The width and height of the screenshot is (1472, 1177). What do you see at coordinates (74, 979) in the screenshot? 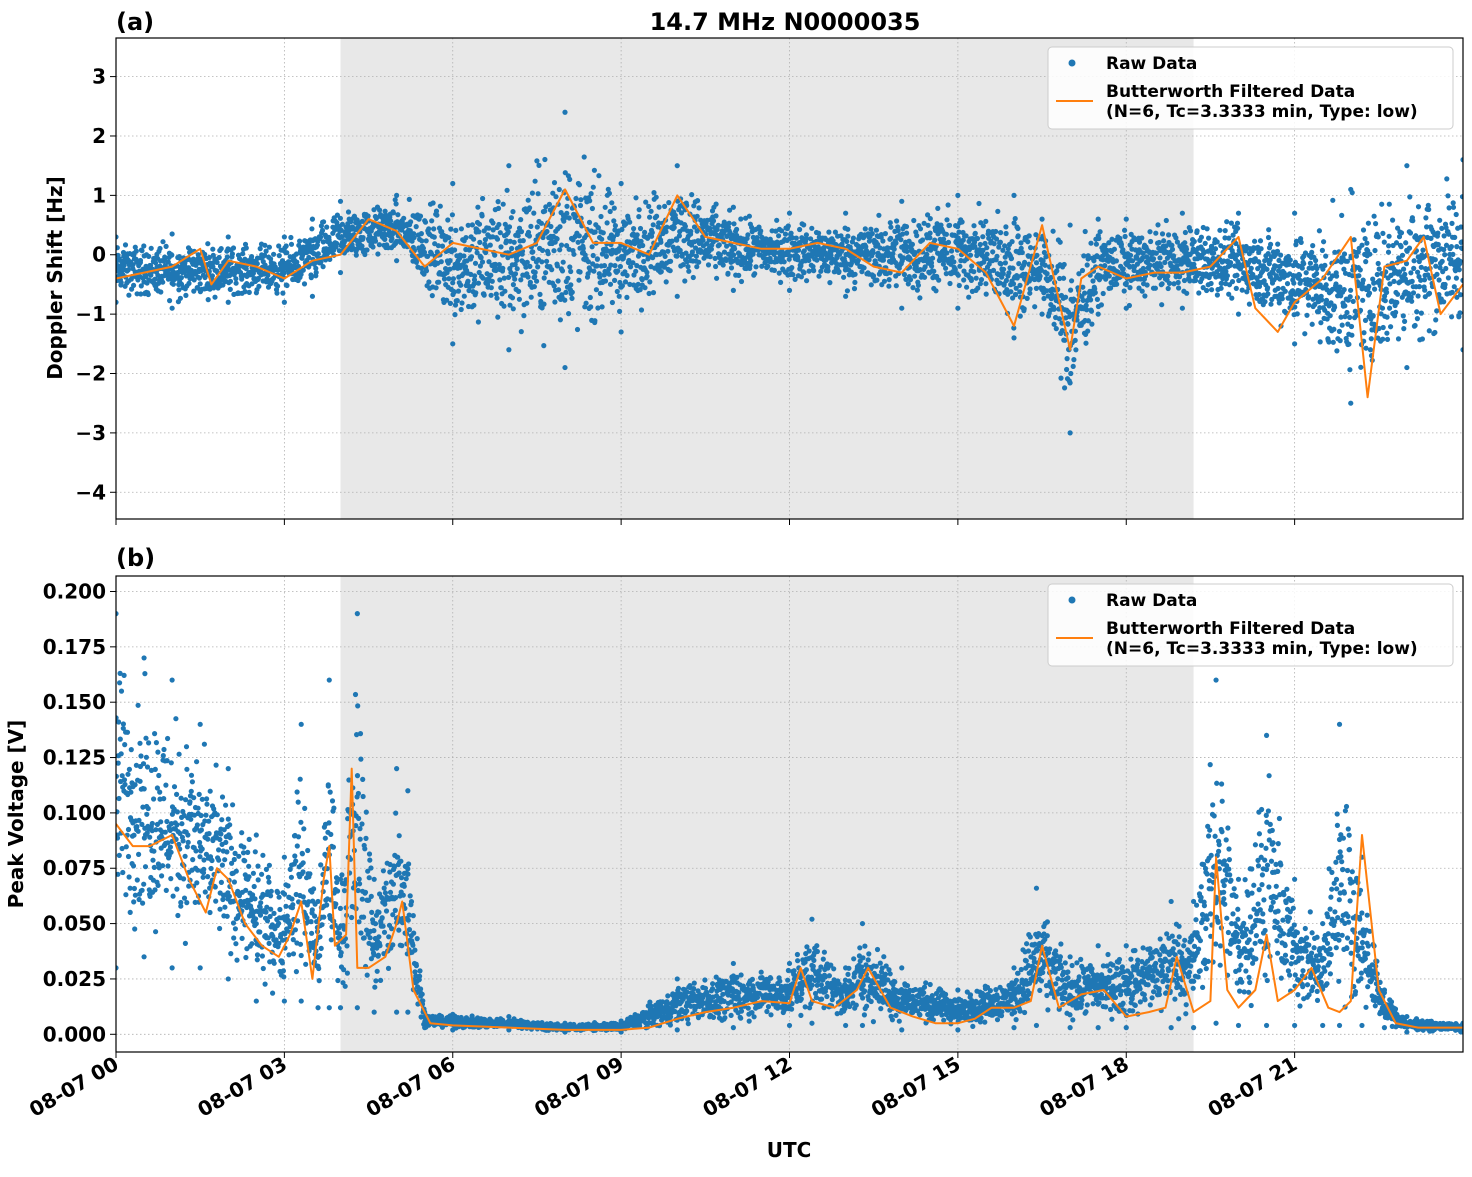
I see `y-tick-label: 0.025` at bounding box center [74, 979].